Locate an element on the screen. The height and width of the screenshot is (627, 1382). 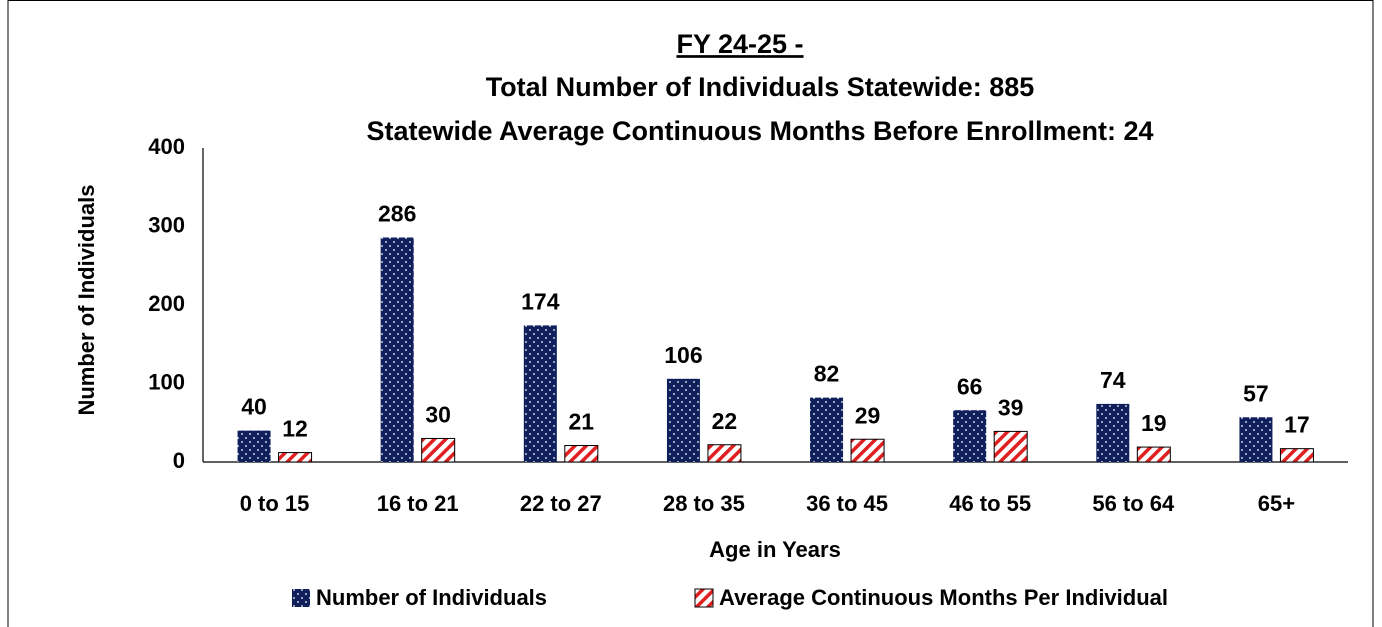
data-label: 286 is located at coordinates (397, 214).